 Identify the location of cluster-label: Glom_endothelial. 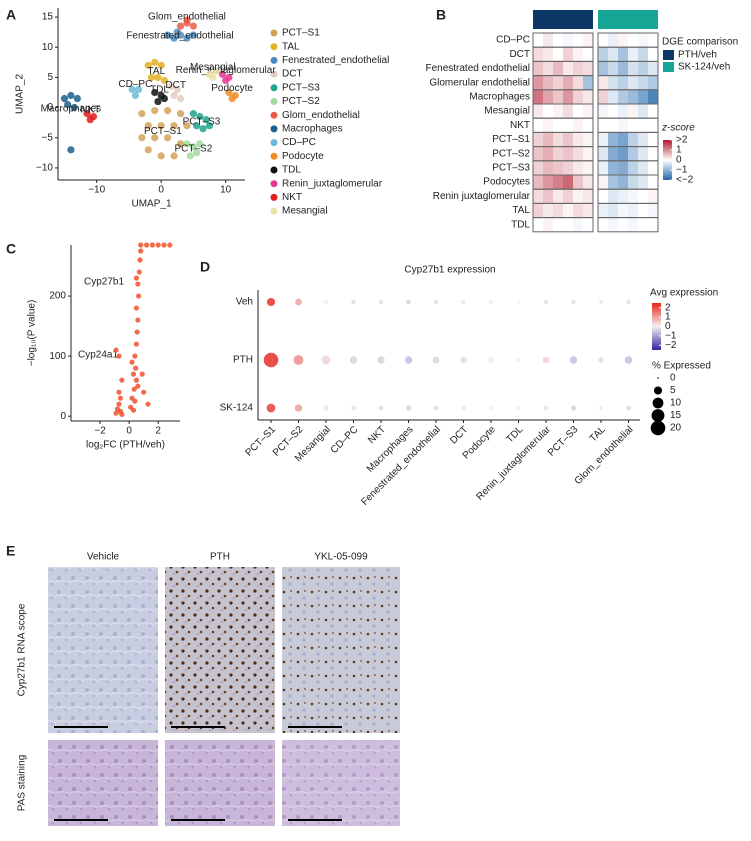
(187, 16).